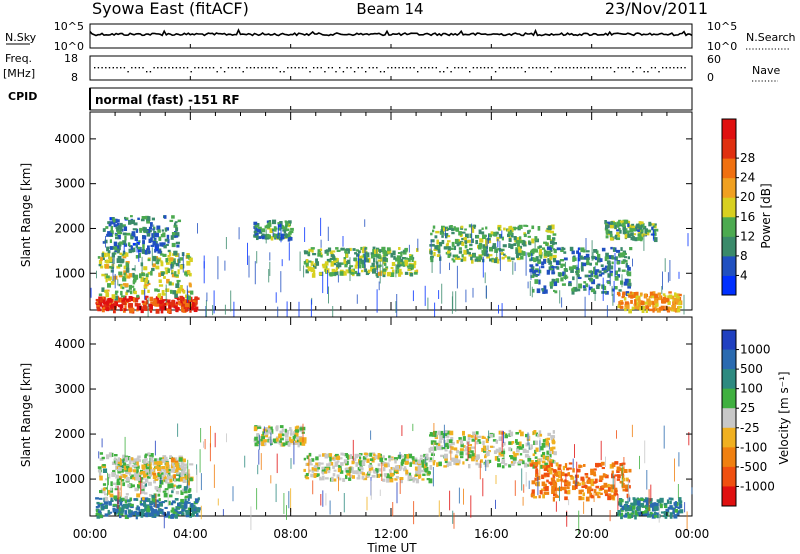 The width and height of the screenshot is (800, 554). Describe the element at coordinates (753, 447) in the screenshot. I see `colorbar-tick-label: -100` at that location.